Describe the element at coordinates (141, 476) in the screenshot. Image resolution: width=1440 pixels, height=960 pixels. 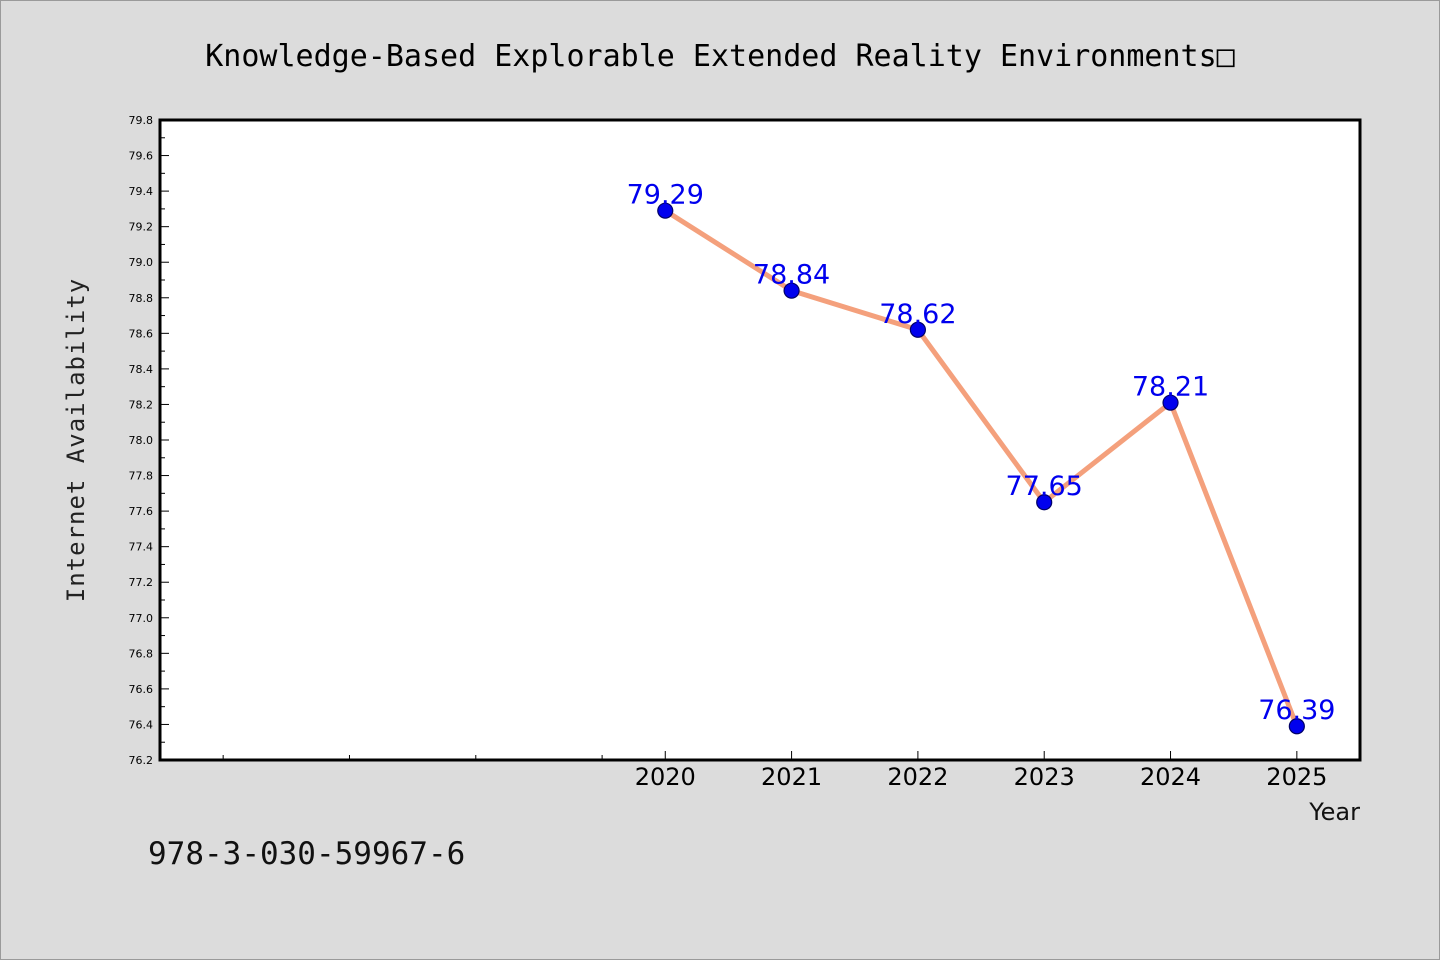
I see `y-tick-label: 77.8` at that location.